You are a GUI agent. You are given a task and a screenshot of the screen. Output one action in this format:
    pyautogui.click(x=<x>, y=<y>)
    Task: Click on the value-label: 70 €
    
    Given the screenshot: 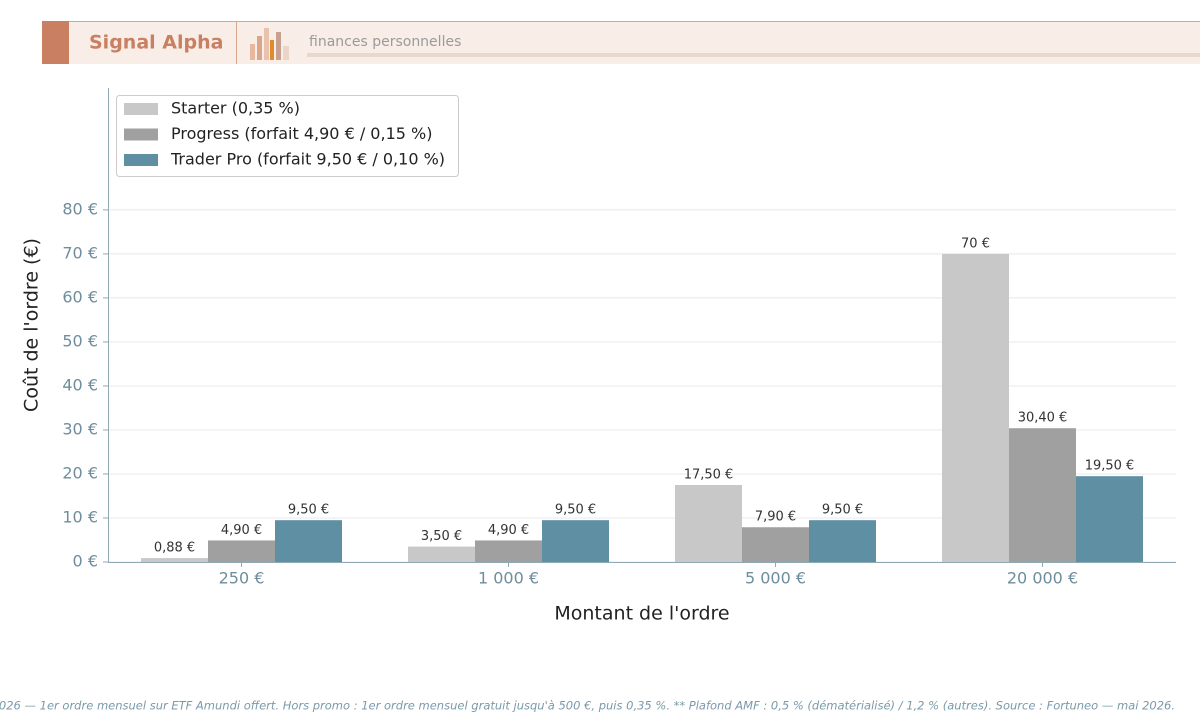 What is the action you would take?
    pyautogui.click(x=975, y=243)
    